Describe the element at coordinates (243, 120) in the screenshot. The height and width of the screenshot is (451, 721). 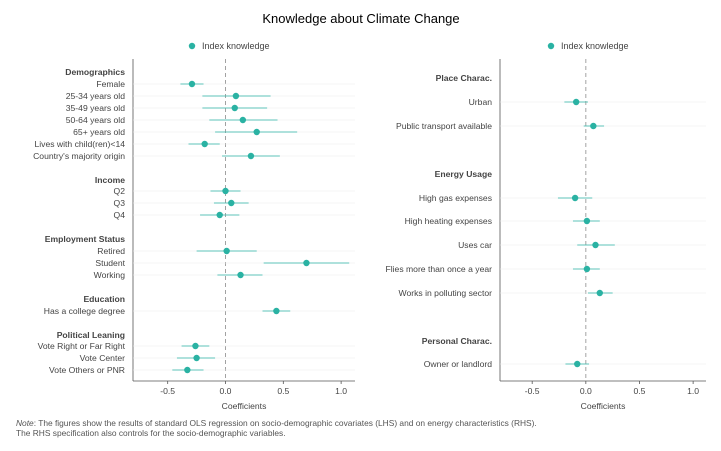
I see `coef-point-50-64-years-old` at that location.